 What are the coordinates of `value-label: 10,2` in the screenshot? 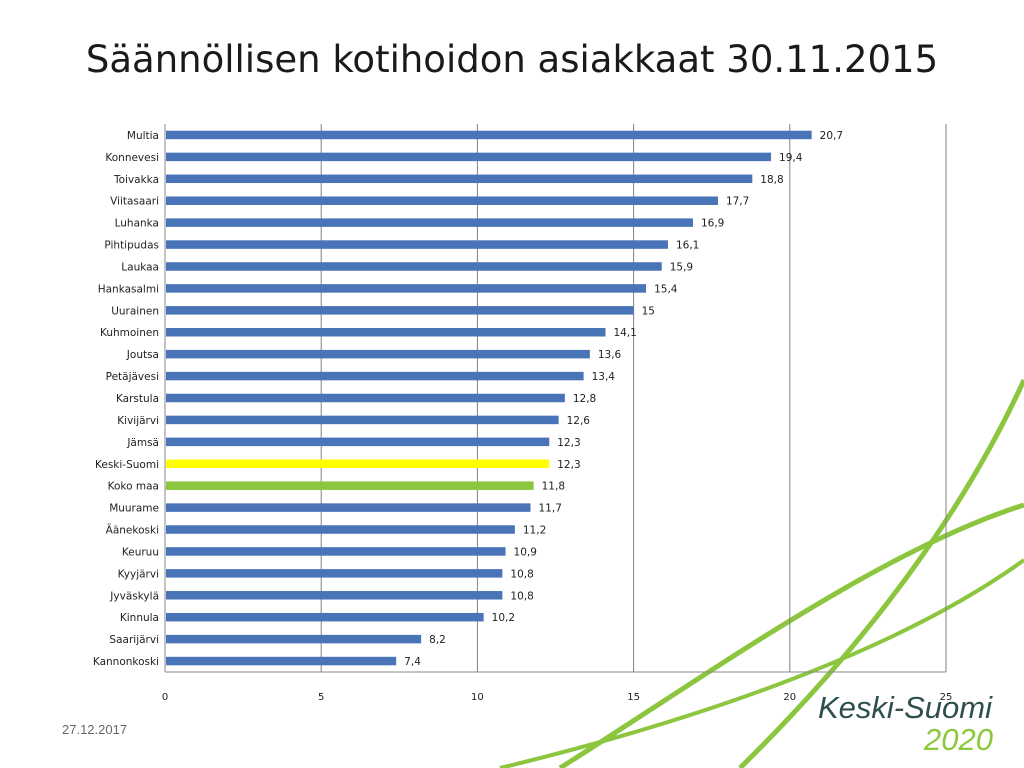 It's located at (503, 618).